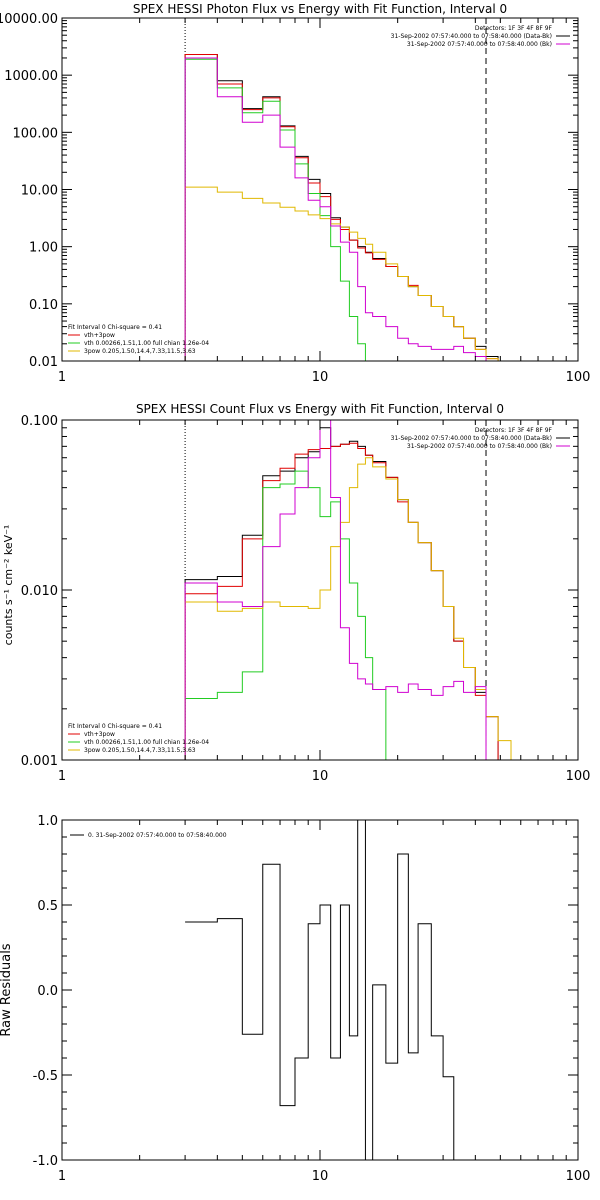  What do you see at coordinates (45, 1161) in the screenshot?
I see `y-tick-label: -1.0` at bounding box center [45, 1161].